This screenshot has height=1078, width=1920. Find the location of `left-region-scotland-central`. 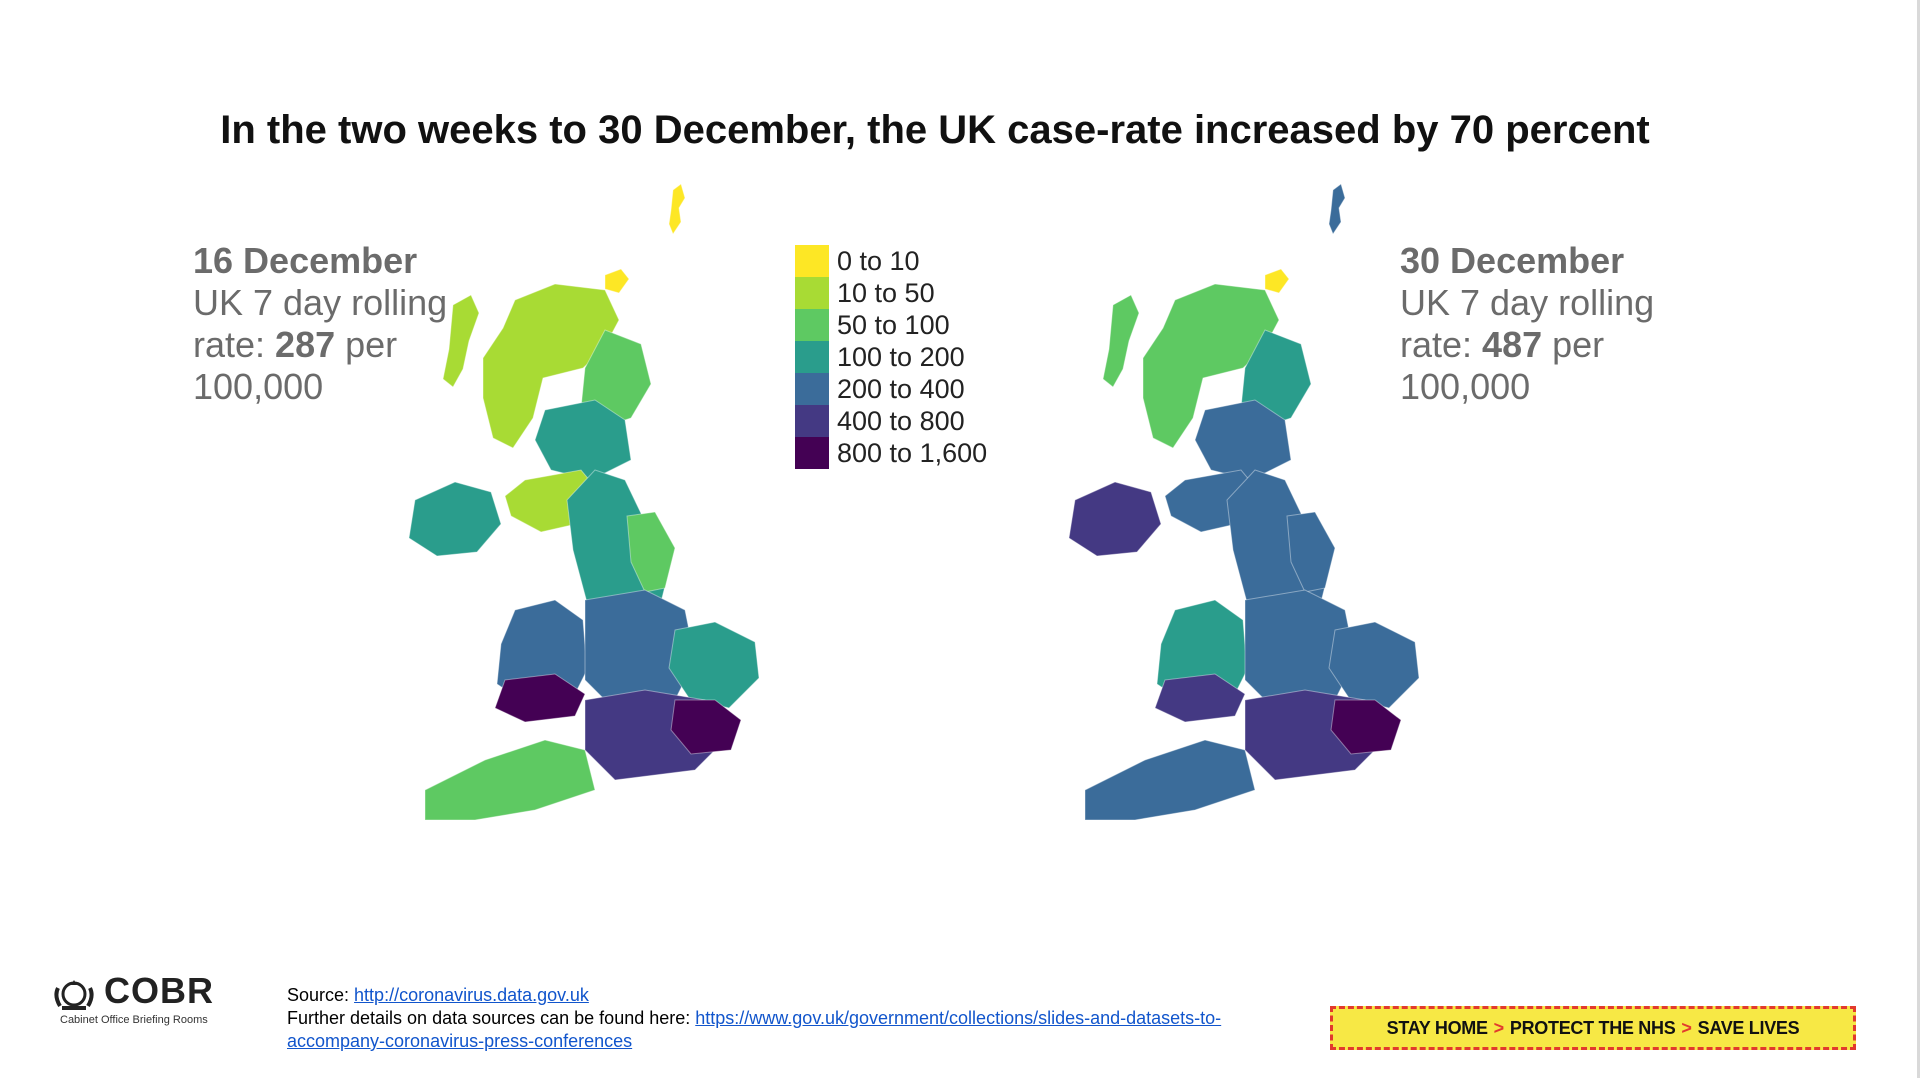

left-region-scotland-central is located at coordinates (583, 440).